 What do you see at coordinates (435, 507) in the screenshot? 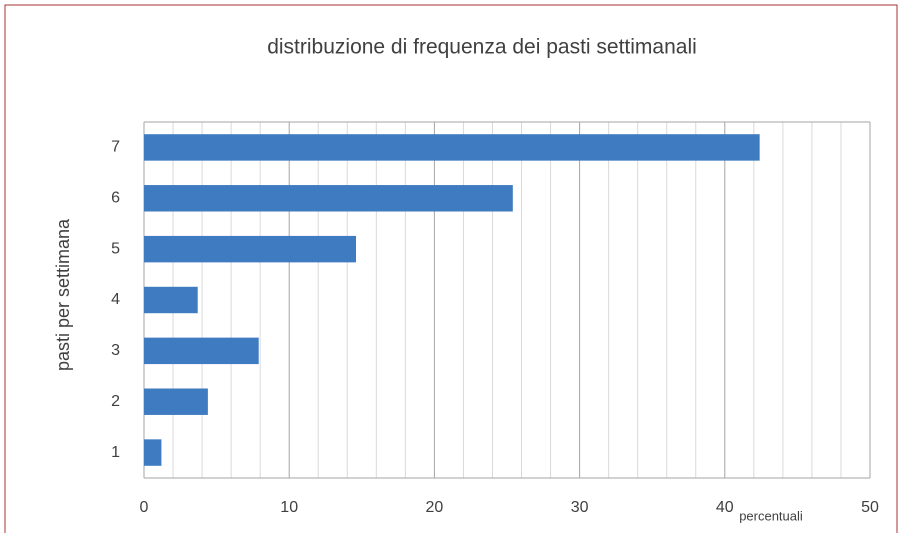
I see `x-tick-label: 20` at bounding box center [435, 507].